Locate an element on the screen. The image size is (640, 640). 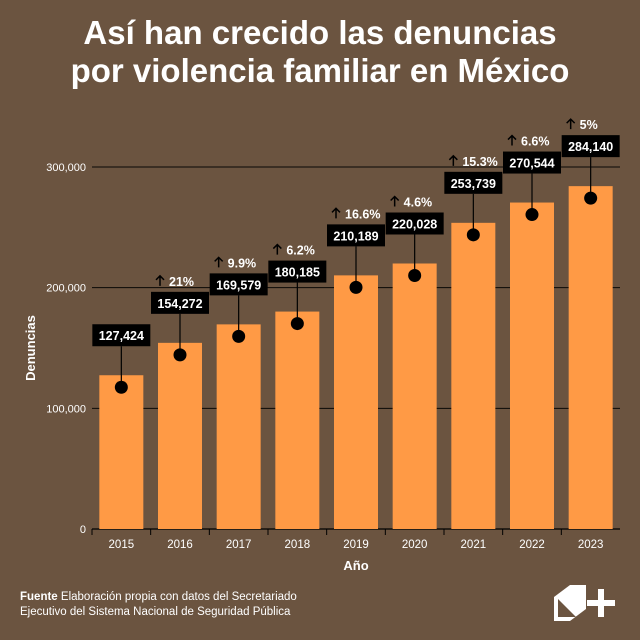
growth-label: 21% is located at coordinates (181, 282).